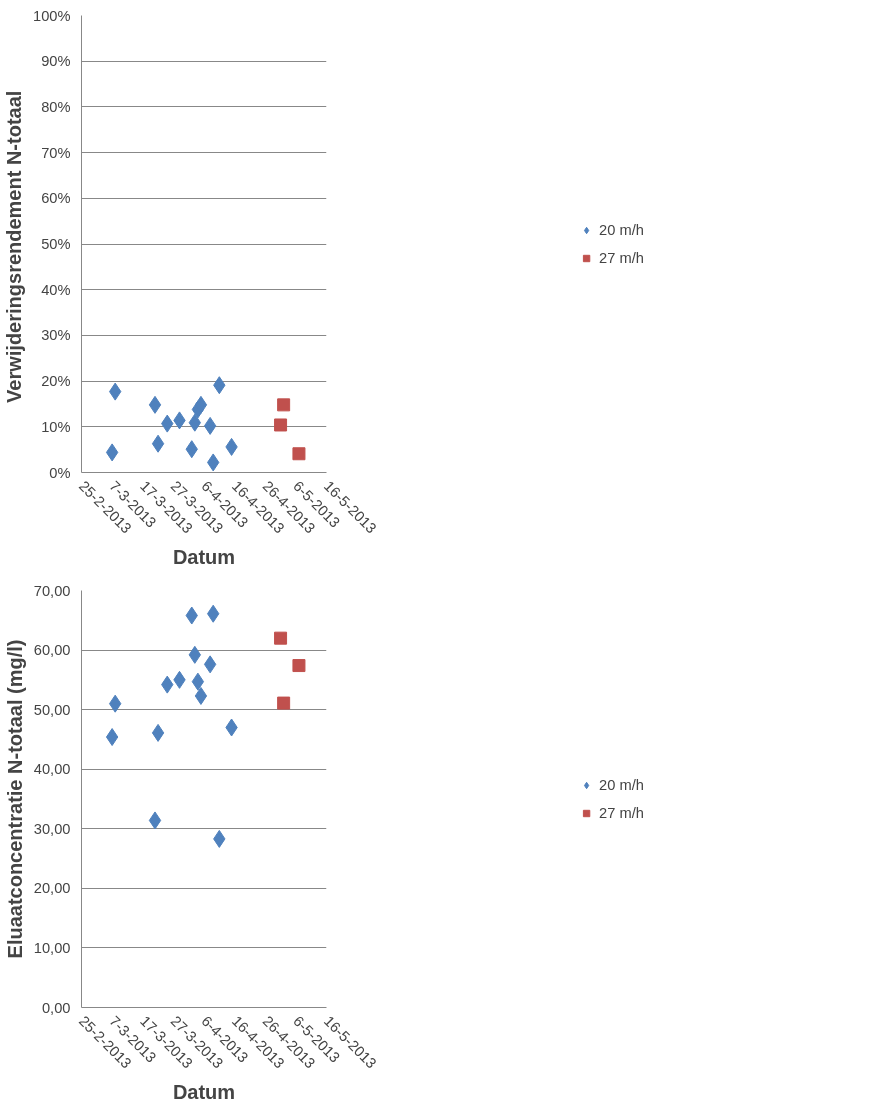 The width and height of the screenshot is (896, 1111). What do you see at coordinates (52, 888) in the screenshot?
I see `y-tick-label: 20,00` at bounding box center [52, 888].